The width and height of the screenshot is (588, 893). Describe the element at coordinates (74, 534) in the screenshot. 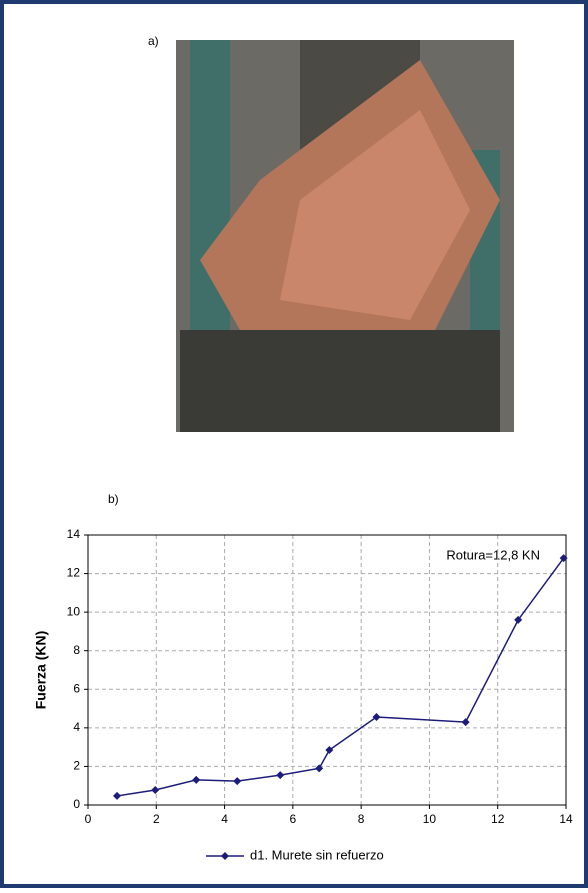

I see `y-tick-label: 14` at that location.